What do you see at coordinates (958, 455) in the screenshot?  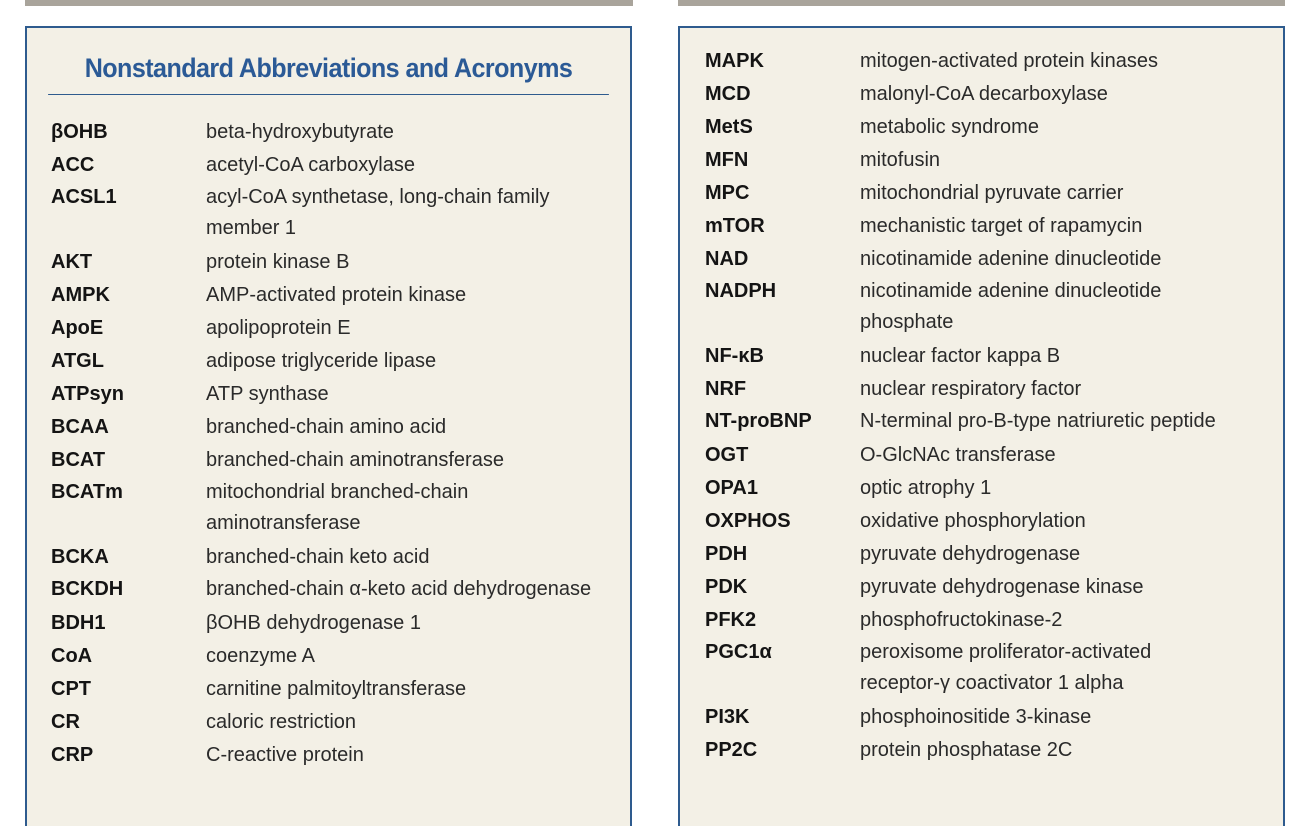 I see `definition: O-GlcNAc transferase` at bounding box center [958, 455].